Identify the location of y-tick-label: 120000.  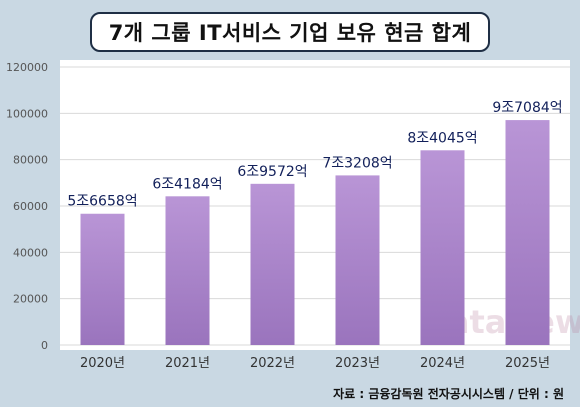
(27, 67).